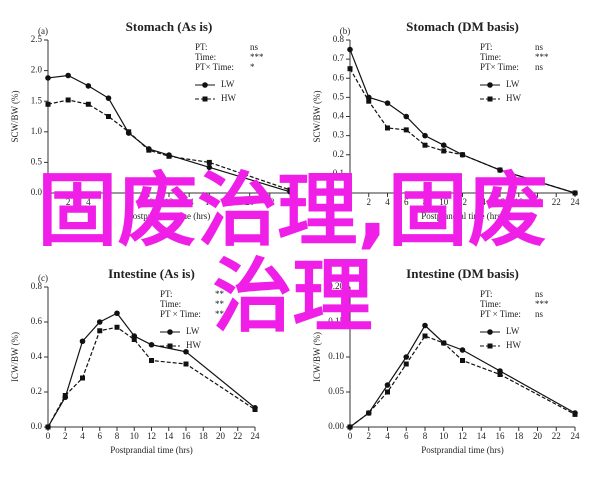  Describe the element at coordinates (336, 286) in the screenshot. I see `y-tick-label: 0.20` at that location.